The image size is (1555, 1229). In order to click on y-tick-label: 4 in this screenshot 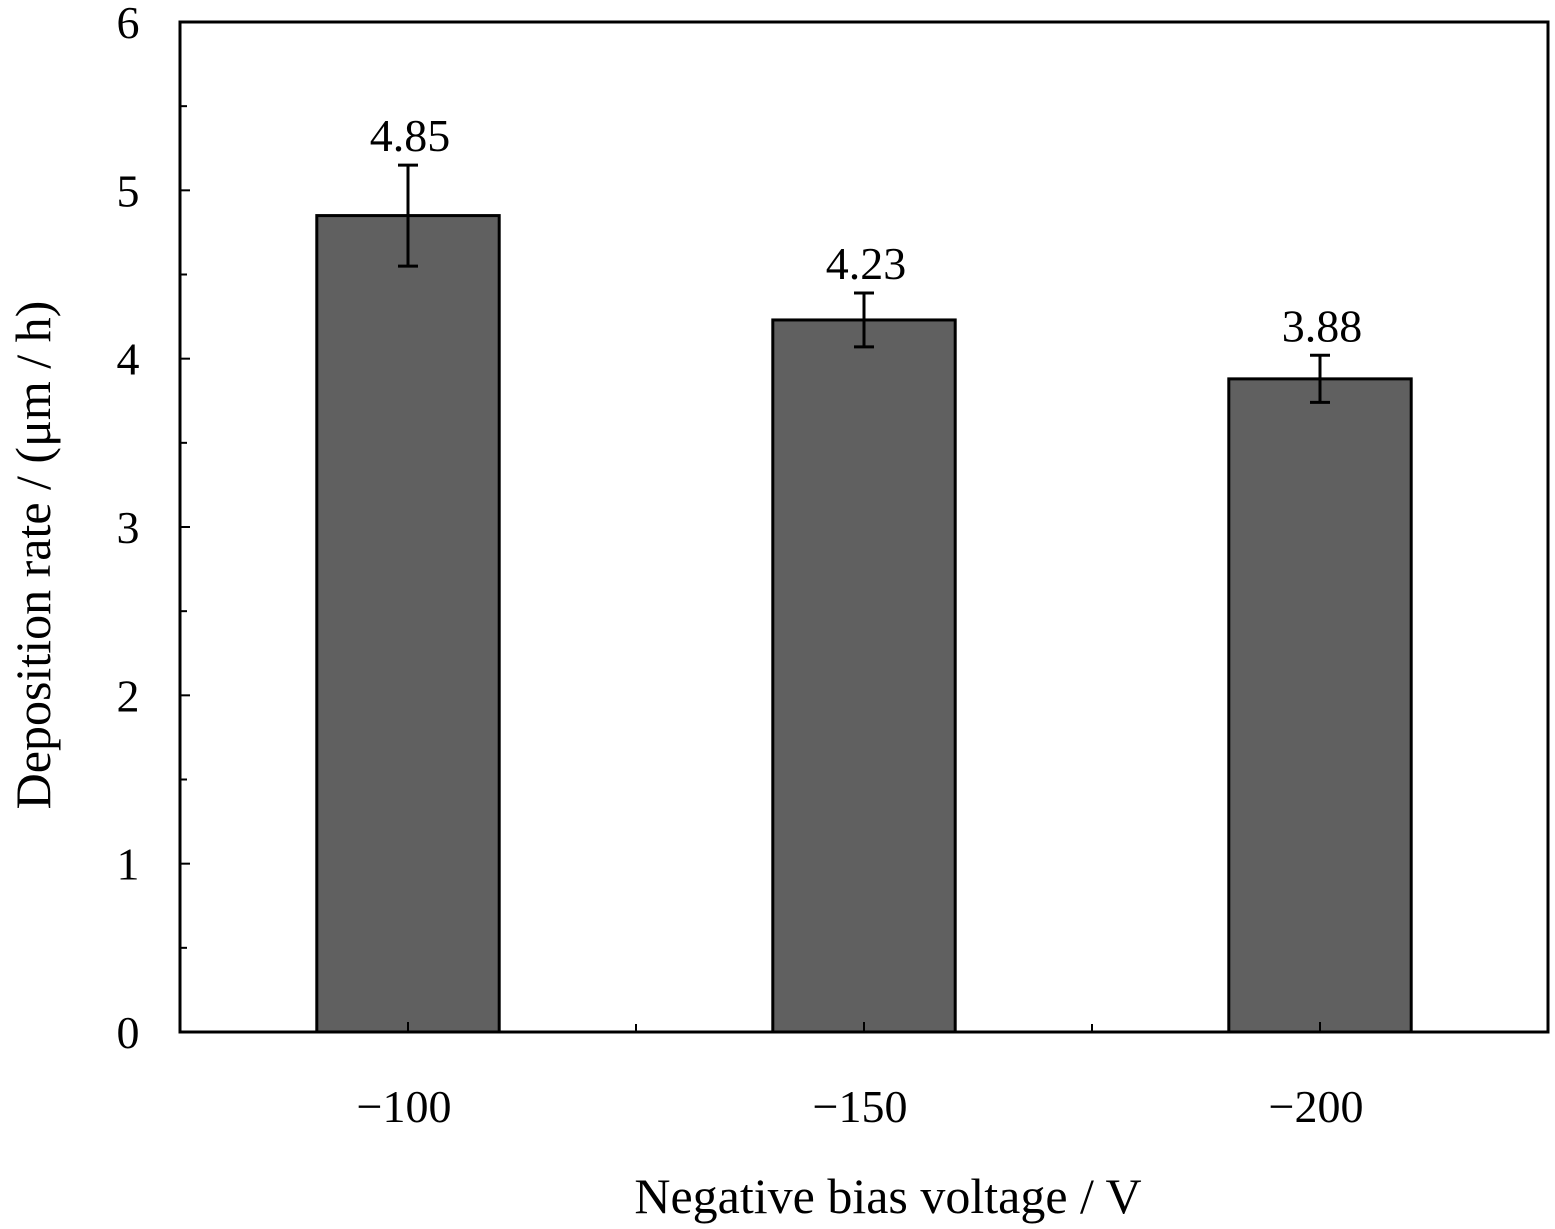, I will do `click(128, 359)`.